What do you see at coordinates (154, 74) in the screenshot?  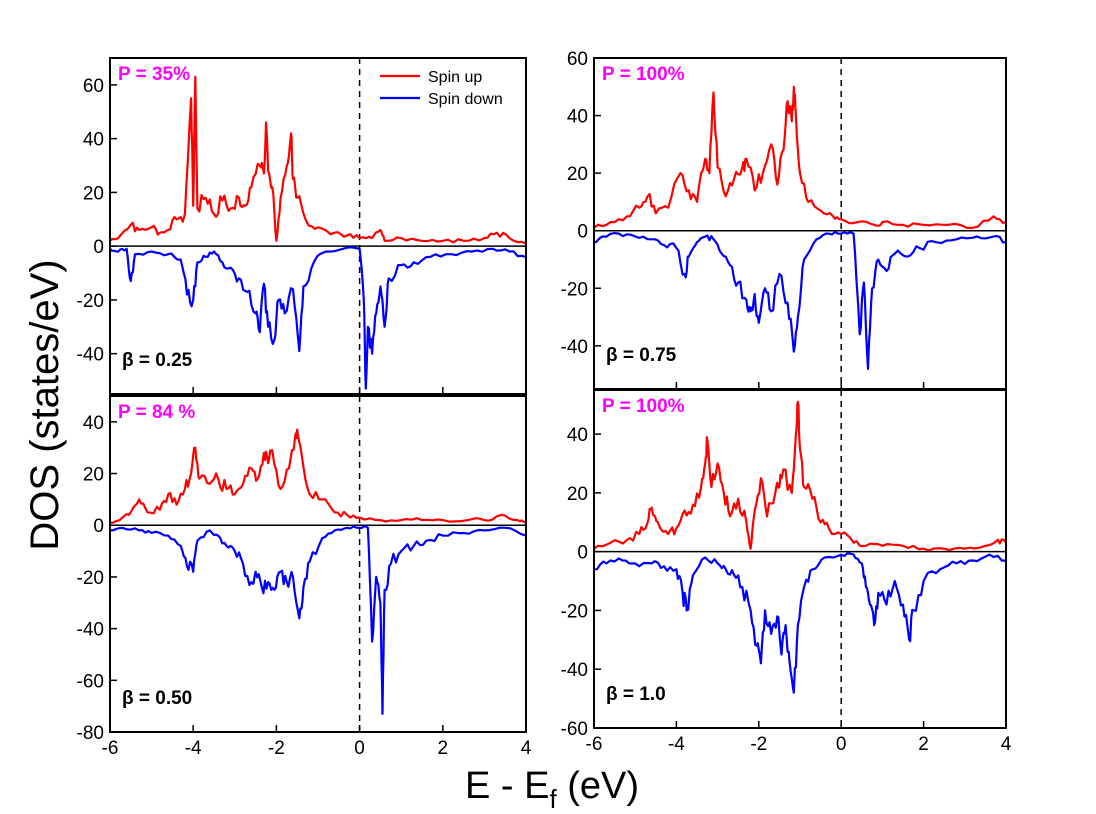 I see `polarization-label: P = 35%` at bounding box center [154, 74].